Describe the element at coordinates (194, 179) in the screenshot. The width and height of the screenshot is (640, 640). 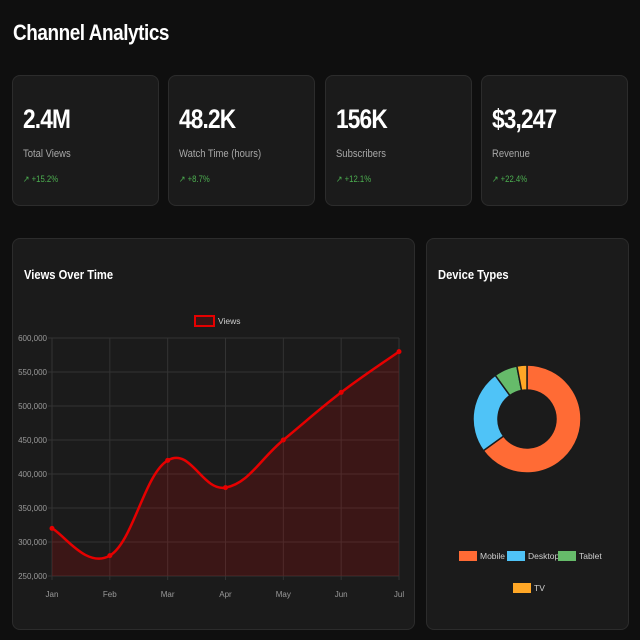
I see `stat-change: ↗ +8.7%` at that location.